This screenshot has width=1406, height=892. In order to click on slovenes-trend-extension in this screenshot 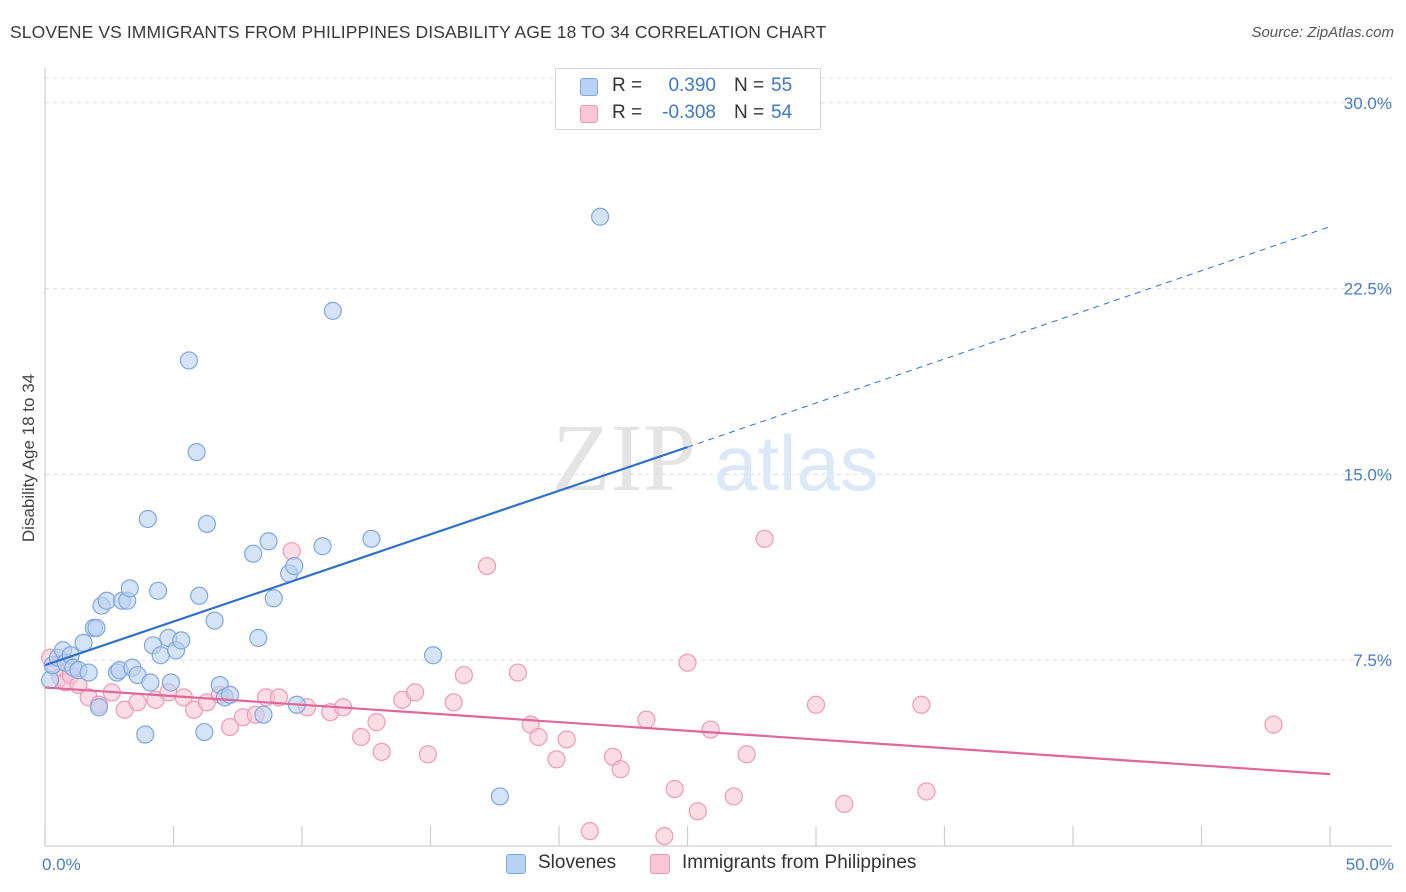, I will do `click(1009, 337)`.